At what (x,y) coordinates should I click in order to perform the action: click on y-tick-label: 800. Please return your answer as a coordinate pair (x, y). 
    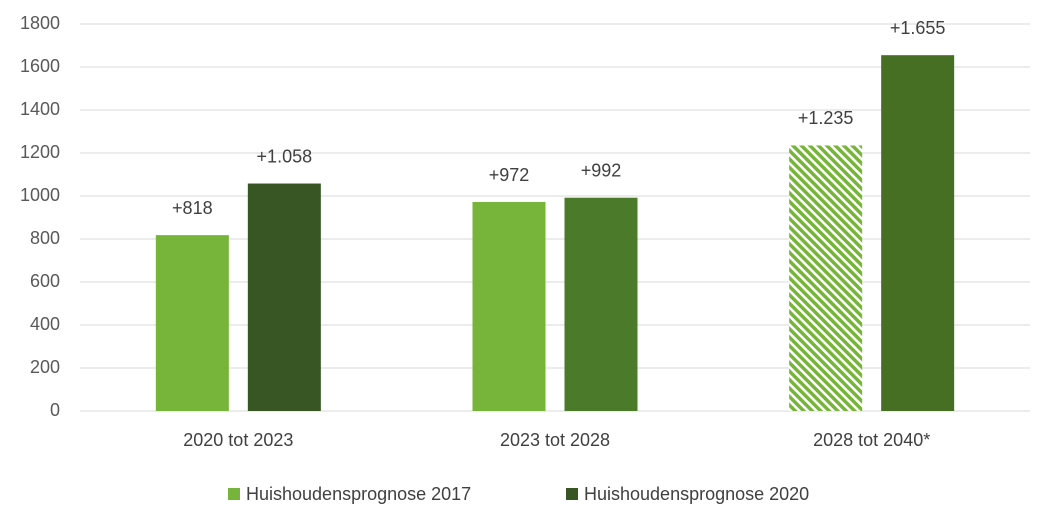
    Looking at the image, I should click on (45, 238).